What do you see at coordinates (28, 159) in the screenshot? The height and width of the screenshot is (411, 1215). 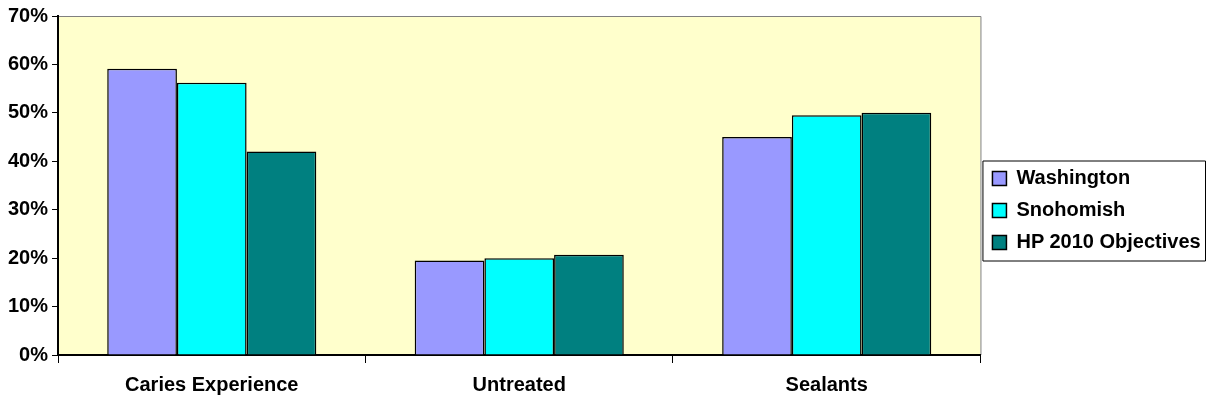 I see `y-tick-label: 40%` at bounding box center [28, 159].